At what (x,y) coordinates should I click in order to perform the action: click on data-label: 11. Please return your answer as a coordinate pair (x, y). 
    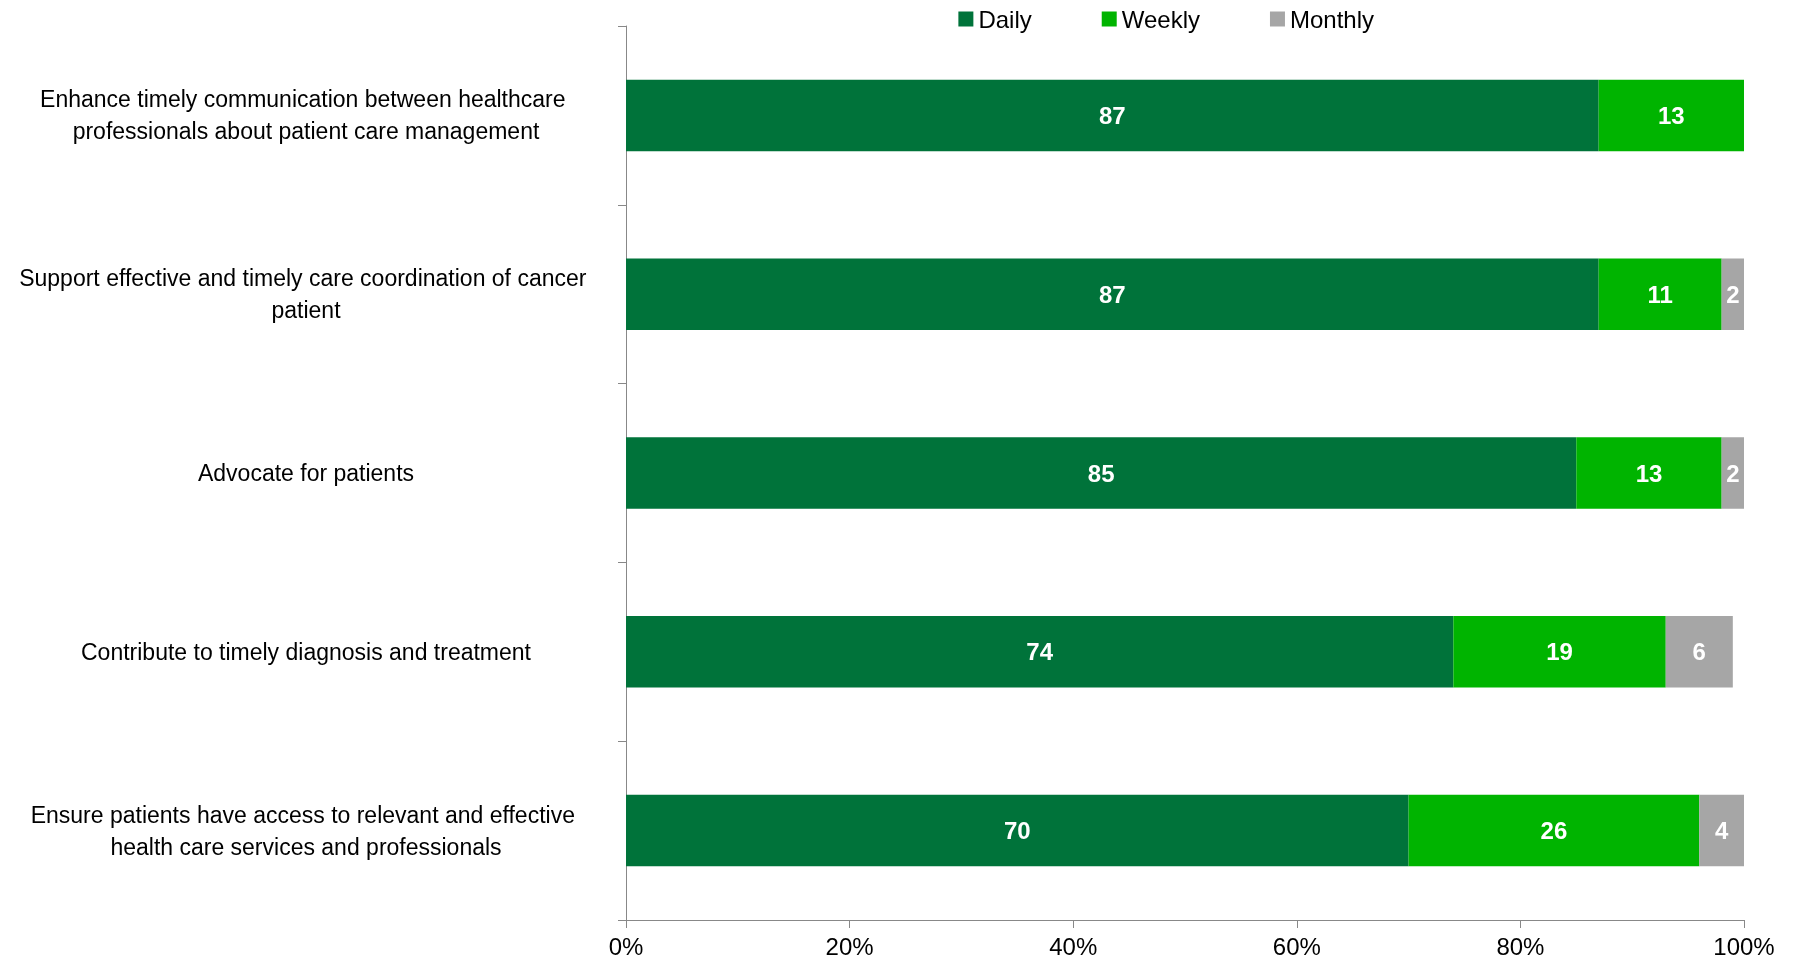
    Looking at the image, I should click on (1660, 294).